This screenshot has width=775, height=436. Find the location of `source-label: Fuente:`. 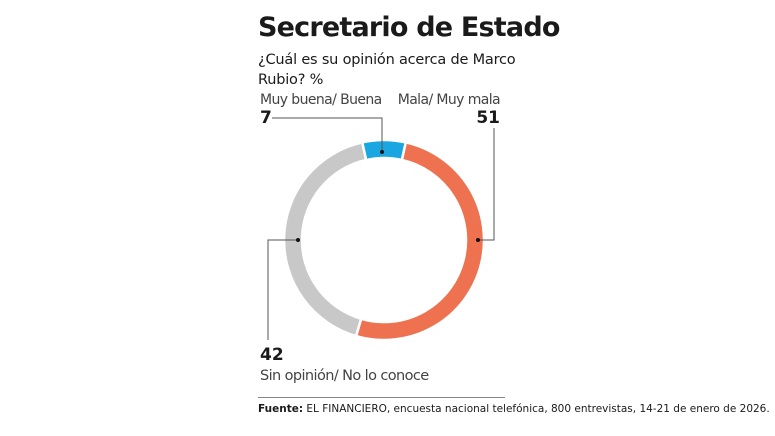

source-label: Fuente: is located at coordinates (281, 409).